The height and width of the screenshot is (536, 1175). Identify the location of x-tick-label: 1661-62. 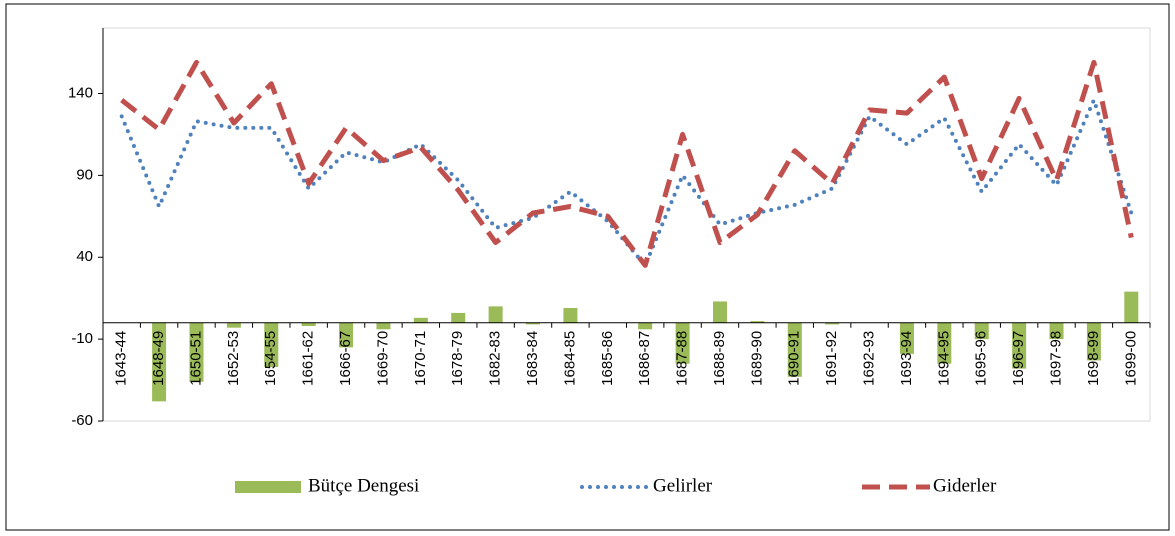
(308, 358).